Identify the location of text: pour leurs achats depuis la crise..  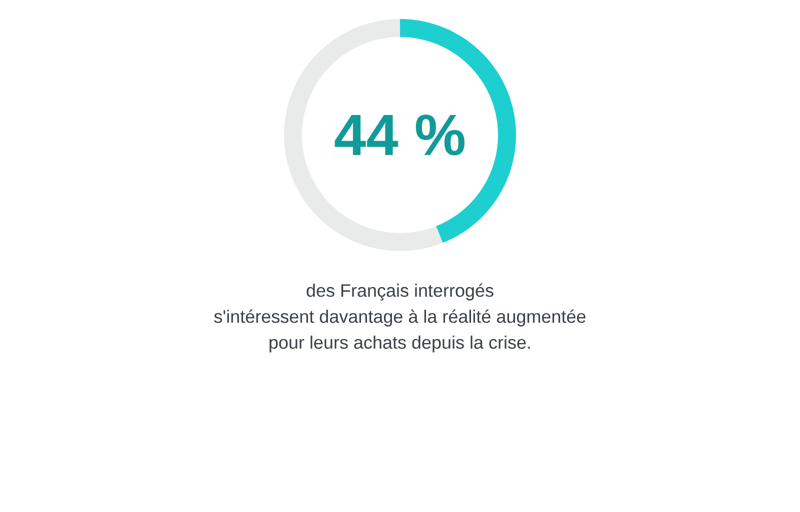
(400, 344).